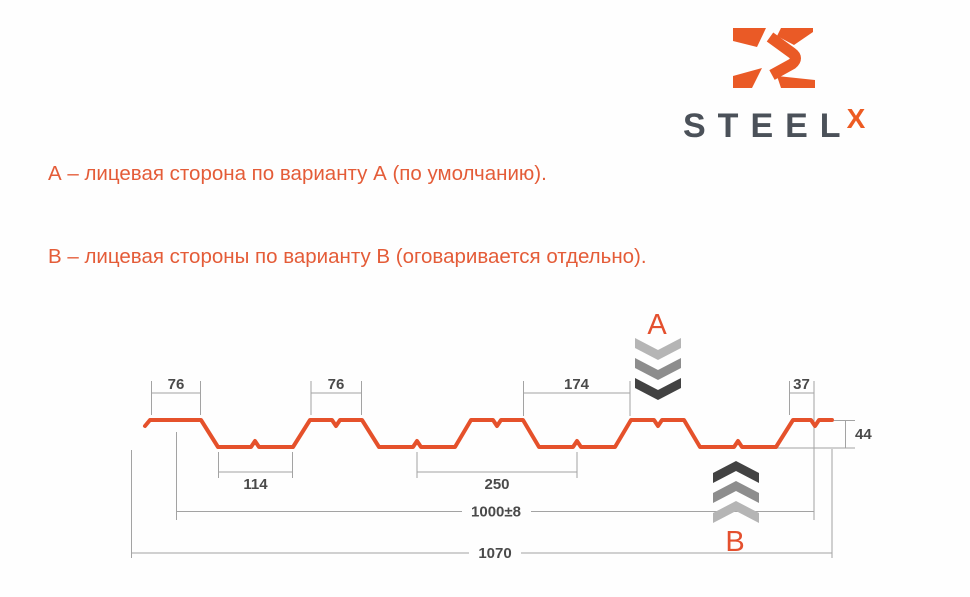 The height and width of the screenshot is (597, 970). What do you see at coordinates (496, 484) in the screenshot?
I see `dim-pitch: 250` at bounding box center [496, 484].